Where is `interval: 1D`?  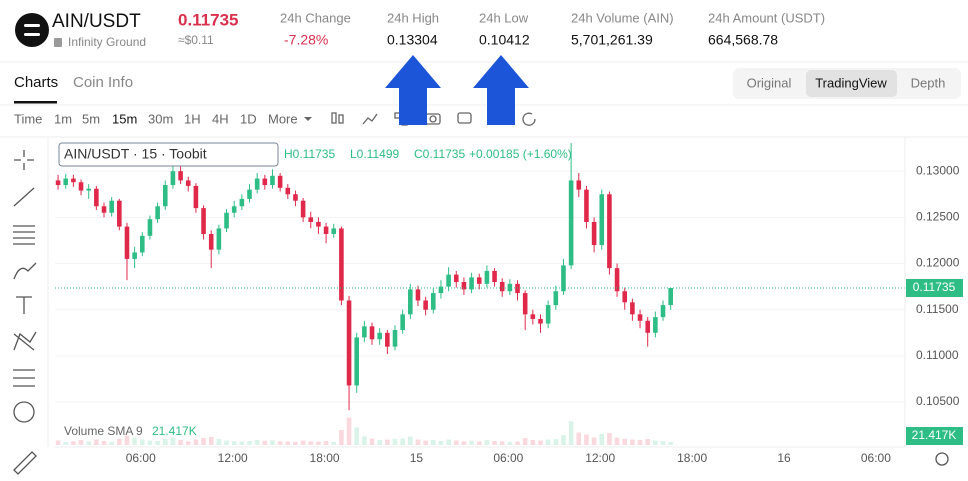 interval: 1D is located at coordinates (248, 118).